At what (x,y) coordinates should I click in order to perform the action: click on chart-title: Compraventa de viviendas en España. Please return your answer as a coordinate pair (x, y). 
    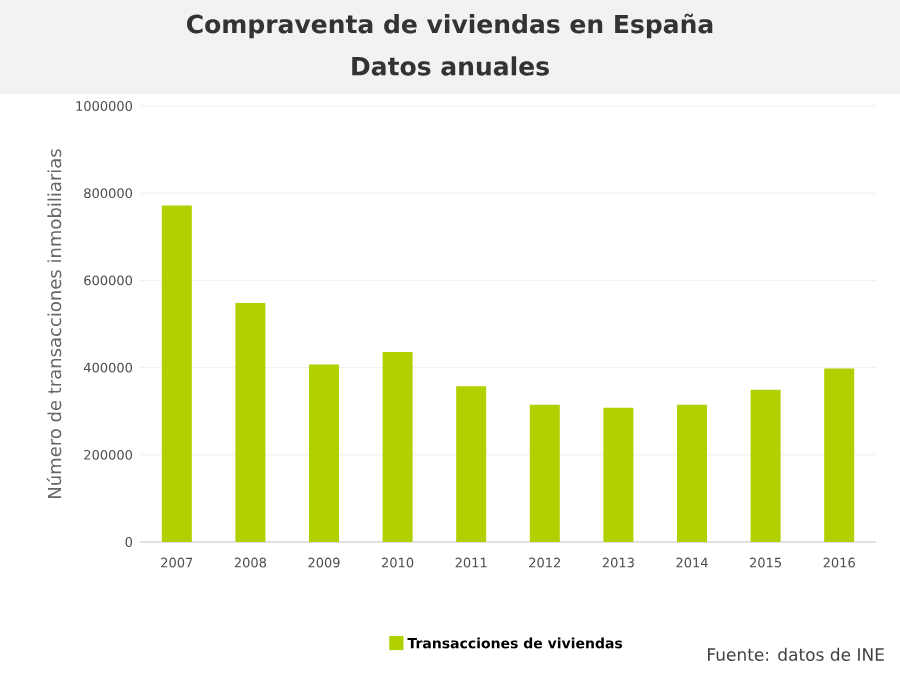
    Looking at the image, I should click on (450, 26).